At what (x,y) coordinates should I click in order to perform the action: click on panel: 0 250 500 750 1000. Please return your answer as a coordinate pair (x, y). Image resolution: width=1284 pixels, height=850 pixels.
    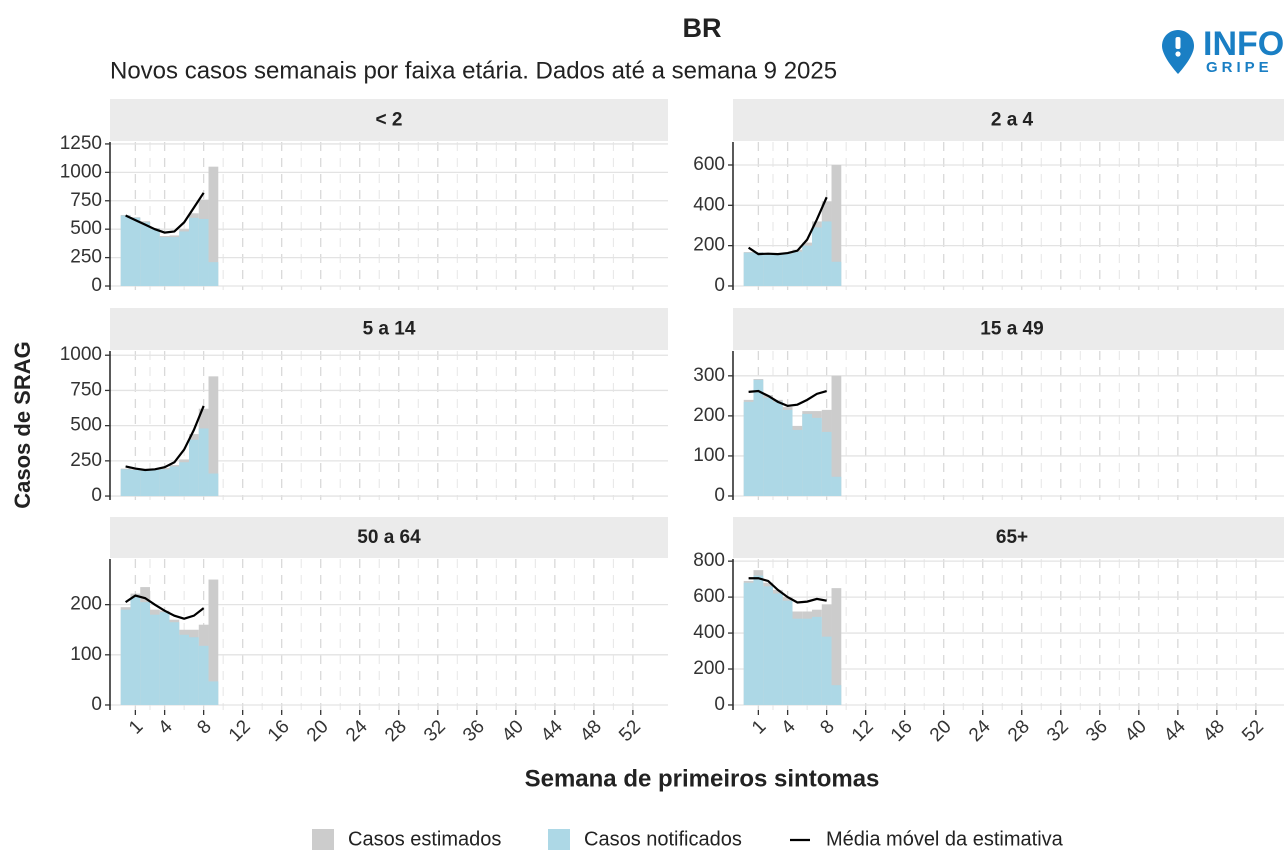
    Looking at the image, I should click on (364, 425).